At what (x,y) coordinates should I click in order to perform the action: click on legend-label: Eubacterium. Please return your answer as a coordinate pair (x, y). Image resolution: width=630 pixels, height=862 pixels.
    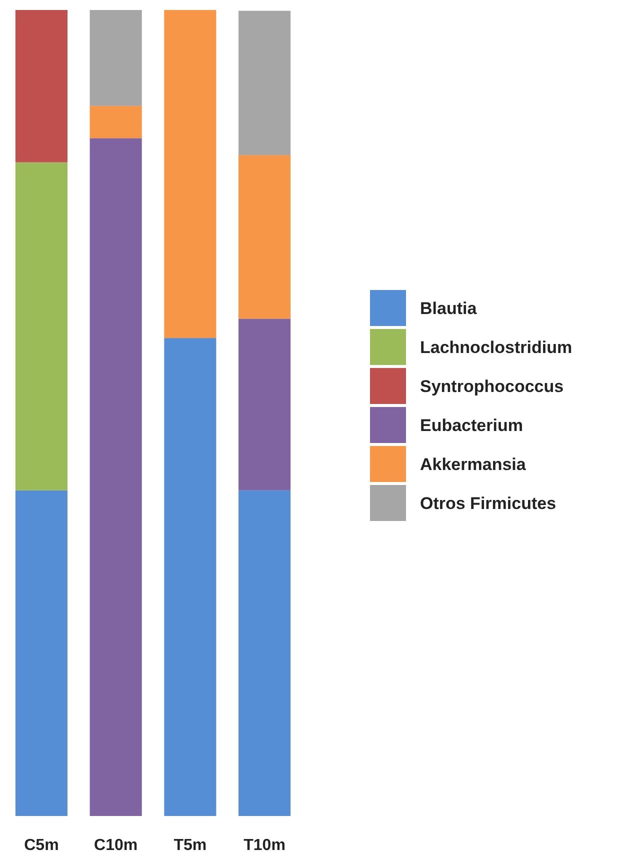
    Looking at the image, I should click on (471, 425).